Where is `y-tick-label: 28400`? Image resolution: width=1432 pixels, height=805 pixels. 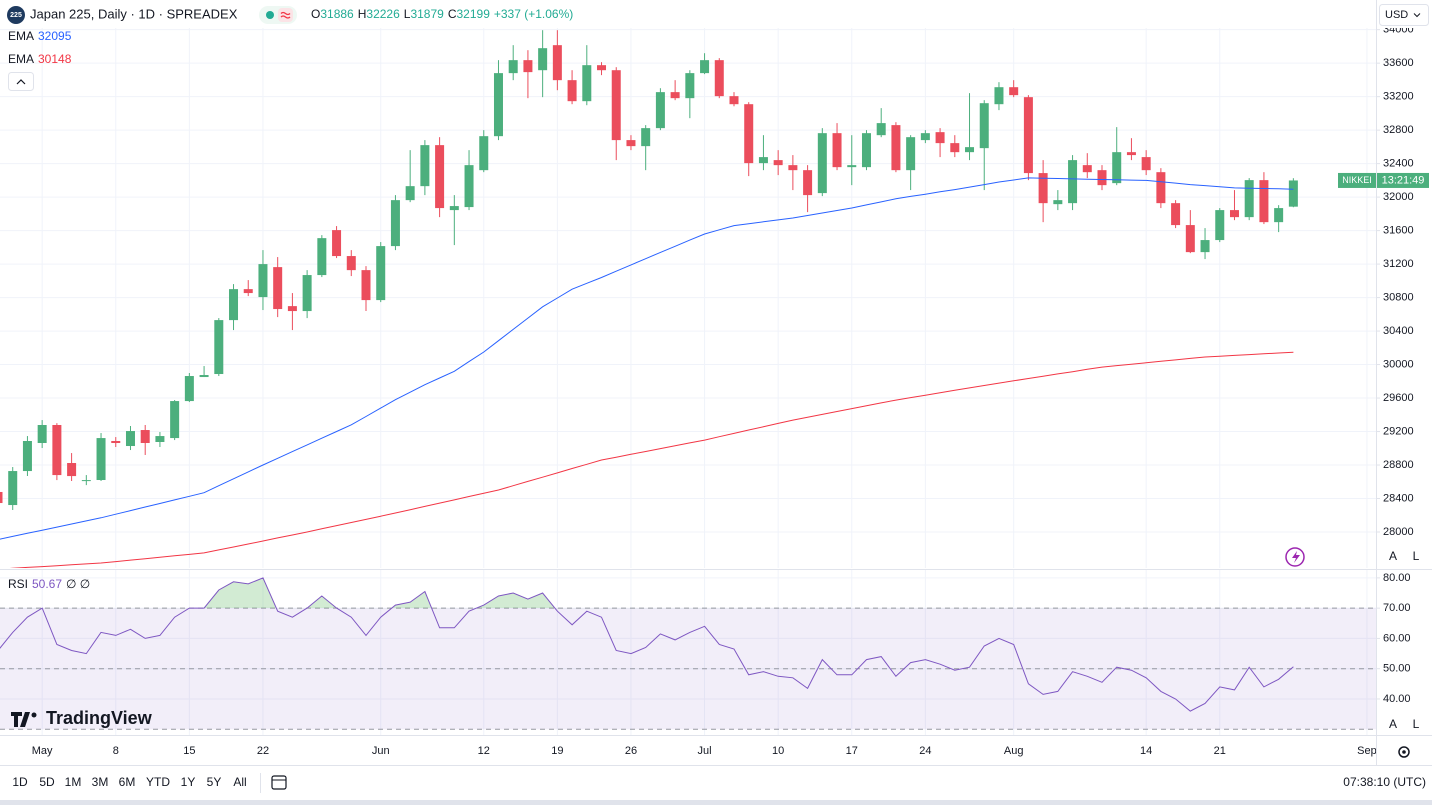 y-tick-label: 28400 is located at coordinates (1398, 498).